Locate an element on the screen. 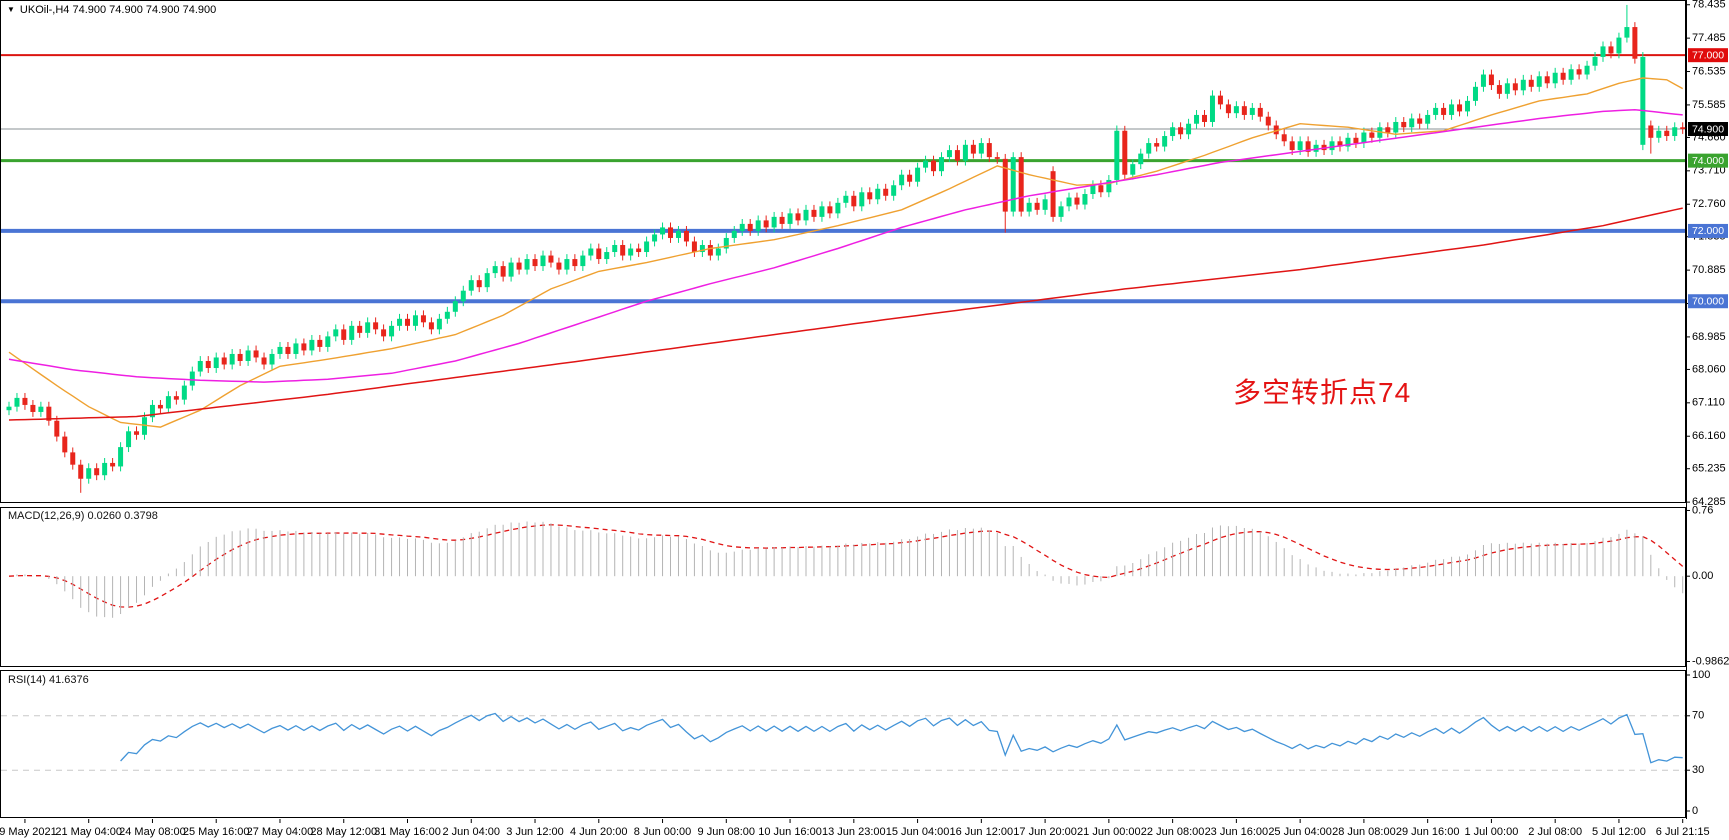 The width and height of the screenshot is (1729, 840). svg-text: 23 Jun 16:00 is located at coordinates (1237, 832).